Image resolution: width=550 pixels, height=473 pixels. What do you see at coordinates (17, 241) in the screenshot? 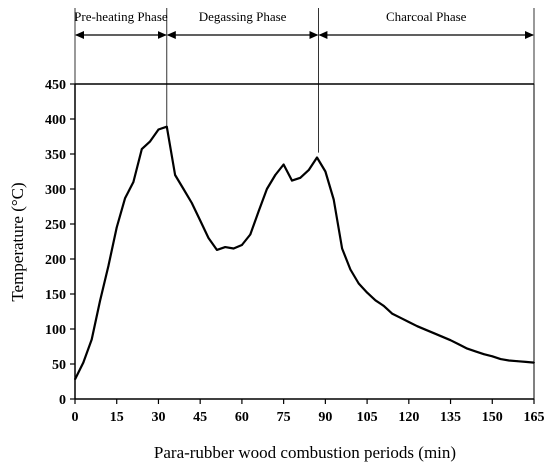
I see `y-axis-title: Temperature (°C)` at bounding box center [17, 241].